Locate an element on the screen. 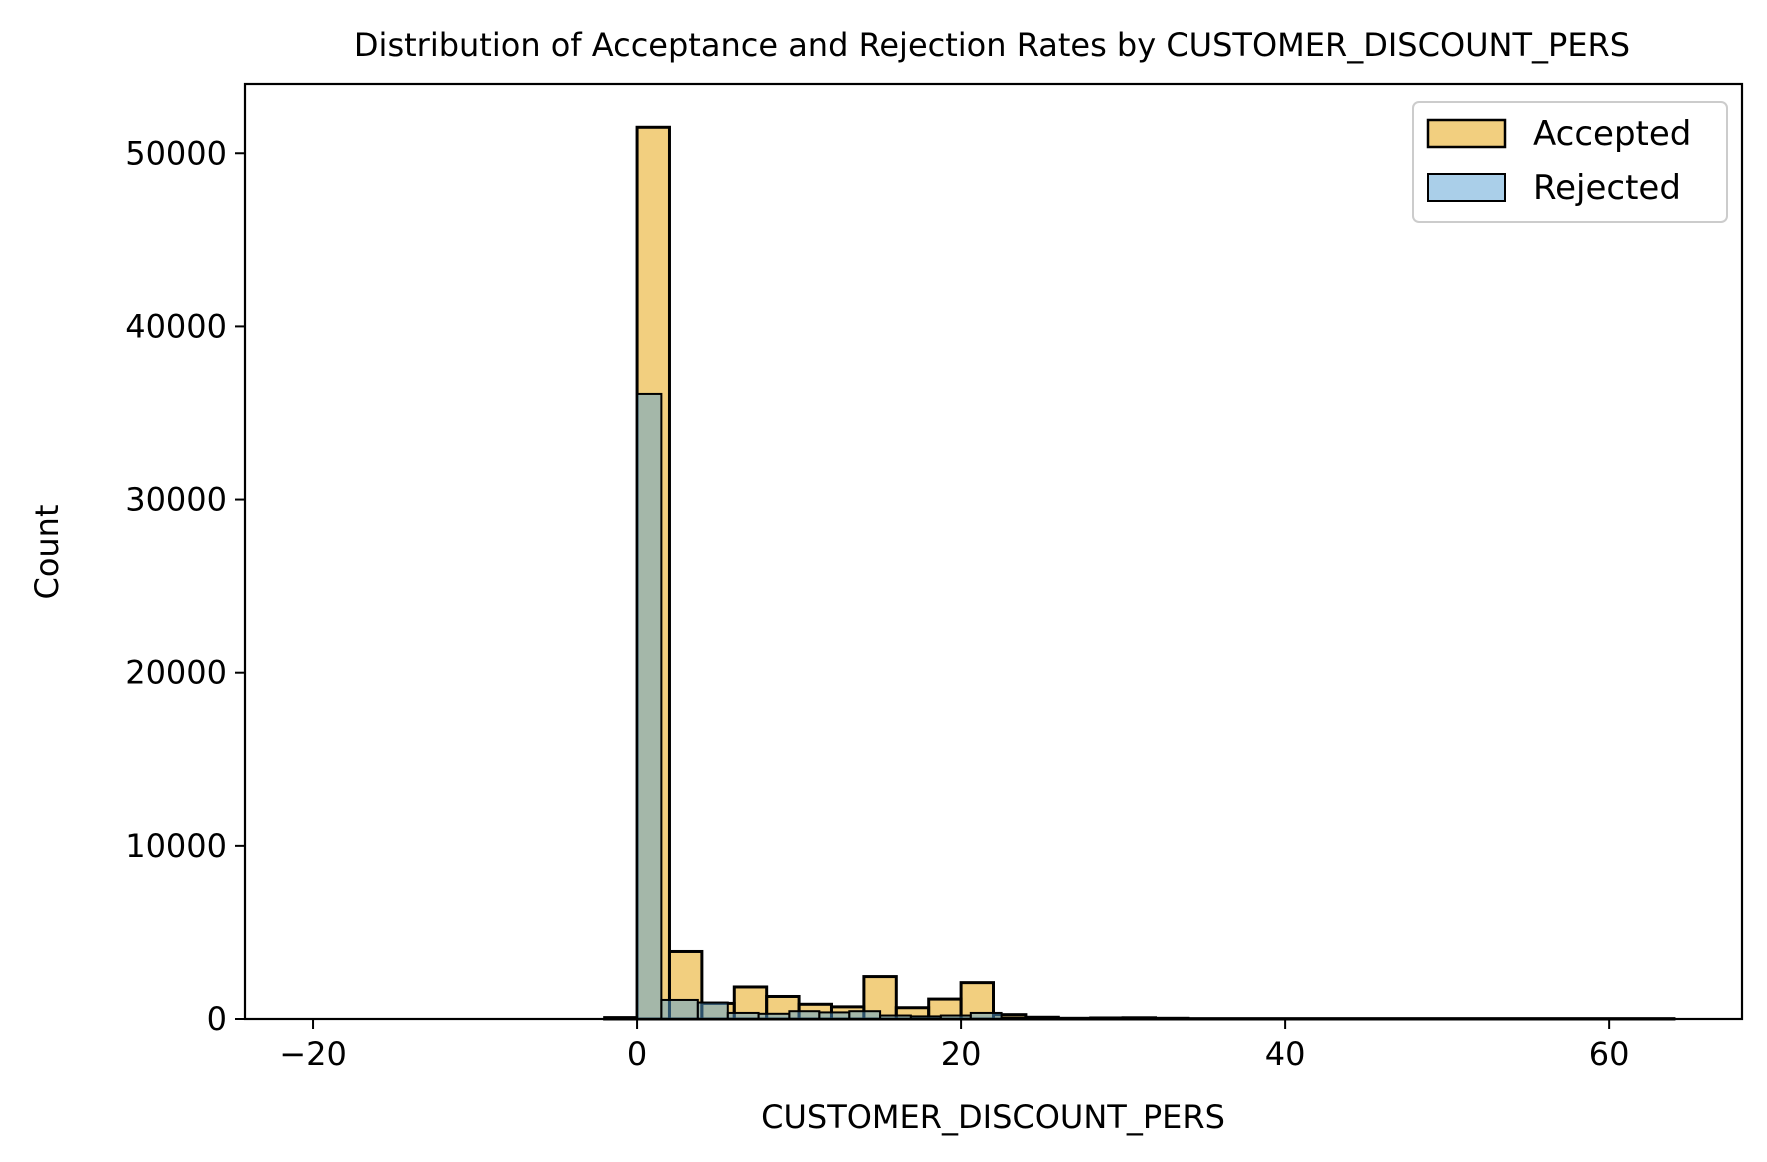 This screenshot has height=1162, width=1767. legend-swatch-rejected is located at coordinates (1466, 187).